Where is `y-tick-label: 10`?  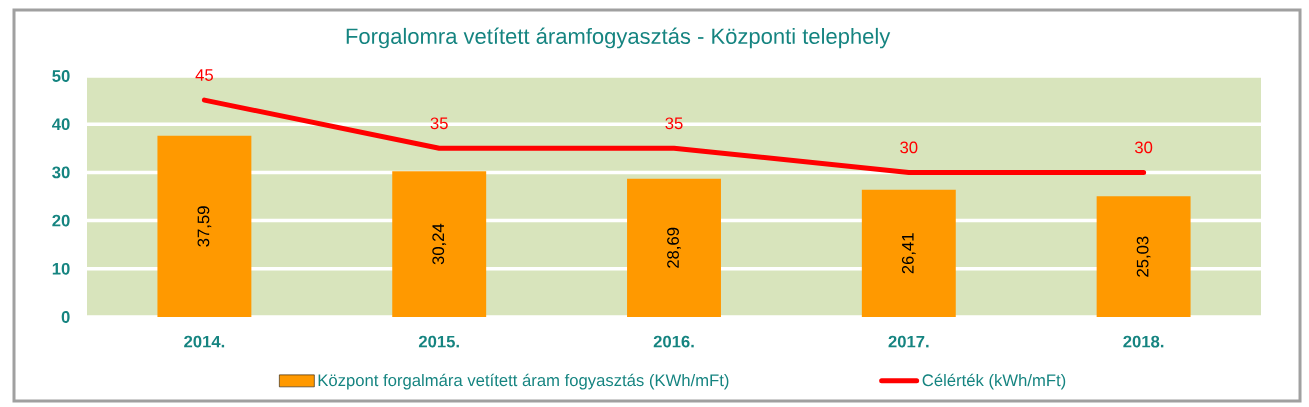
y-tick-label: 10 is located at coordinates (61, 268).